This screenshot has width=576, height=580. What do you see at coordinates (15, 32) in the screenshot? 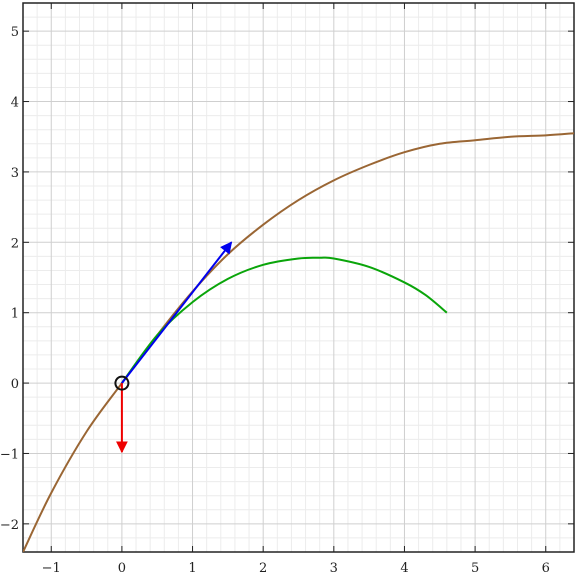
I see `y-tick-label: 5` at bounding box center [15, 32].